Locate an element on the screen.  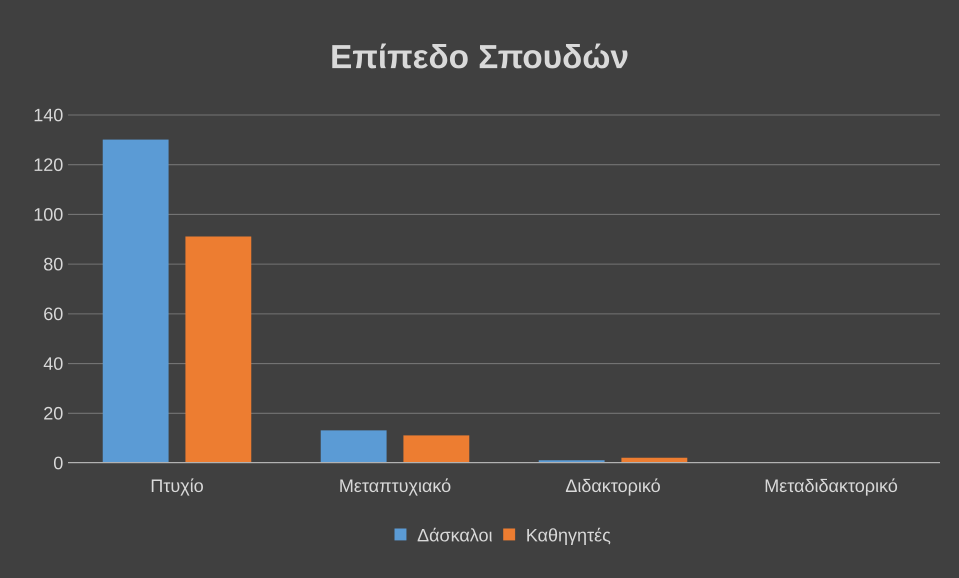
x-tick-label: Μεταδιδακτορικό is located at coordinates (832, 487).